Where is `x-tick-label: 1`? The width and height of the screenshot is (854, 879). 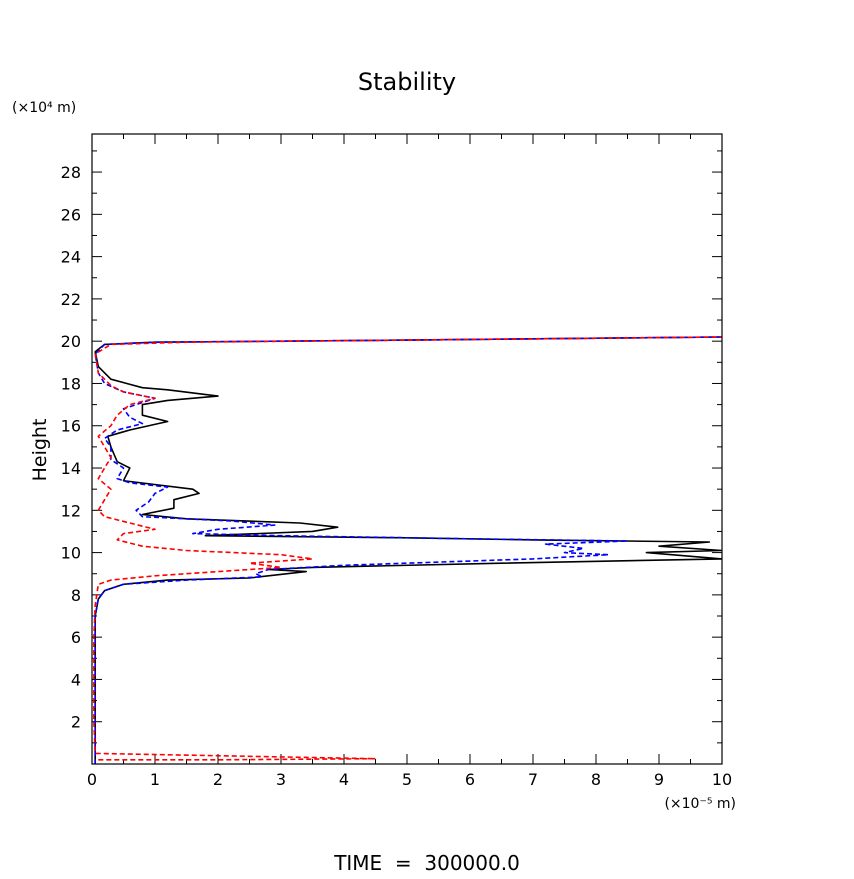 x-tick-label: 1 is located at coordinates (155, 779).